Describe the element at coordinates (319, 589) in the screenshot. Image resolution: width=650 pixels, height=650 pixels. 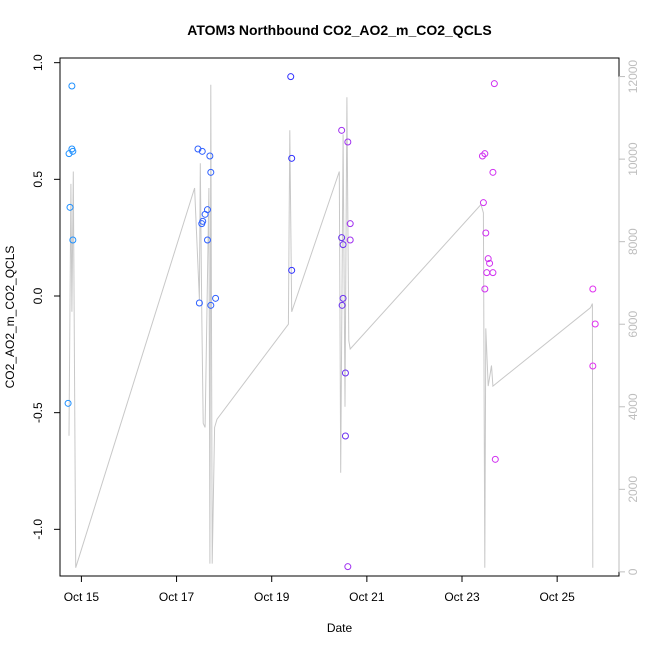
I see `x-axis: Oct 15 Oct 17 Oct 19 Oct 21 Oct 23 Oct 25` at that location.